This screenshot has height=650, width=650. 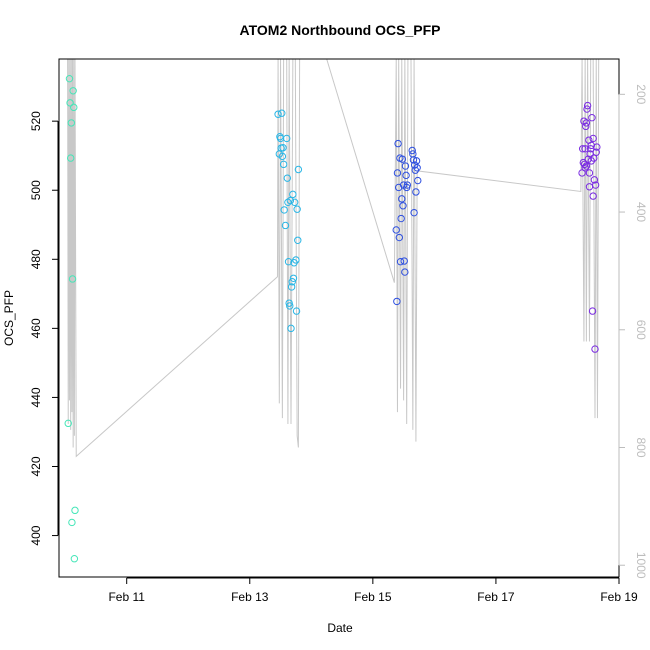 What do you see at coordinates (373, 597) in the screenshot?
I see `x-tick-label: Feb 15` at bounding box center [373, 597].